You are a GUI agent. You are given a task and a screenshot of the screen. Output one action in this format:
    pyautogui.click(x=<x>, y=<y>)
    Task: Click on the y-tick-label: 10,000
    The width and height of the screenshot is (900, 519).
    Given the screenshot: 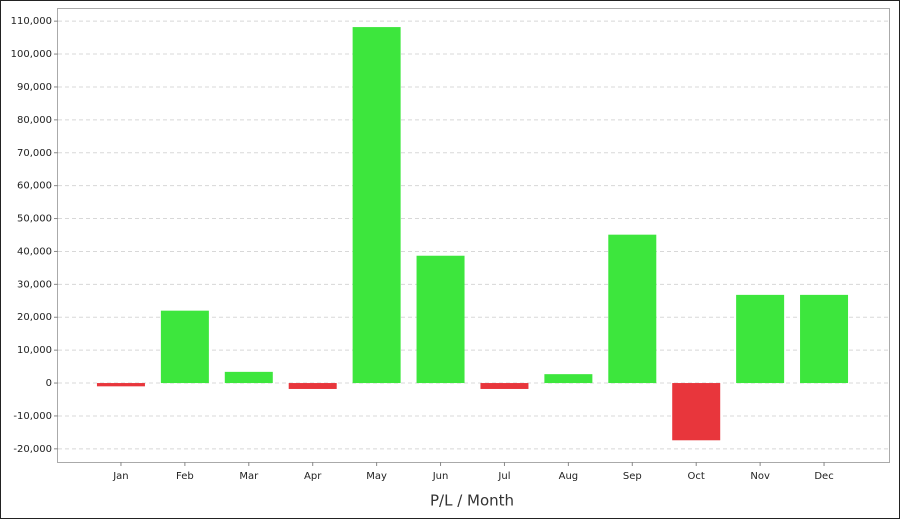 What is the action you would take?
    pyautogui.click(x=34, y=350)
    